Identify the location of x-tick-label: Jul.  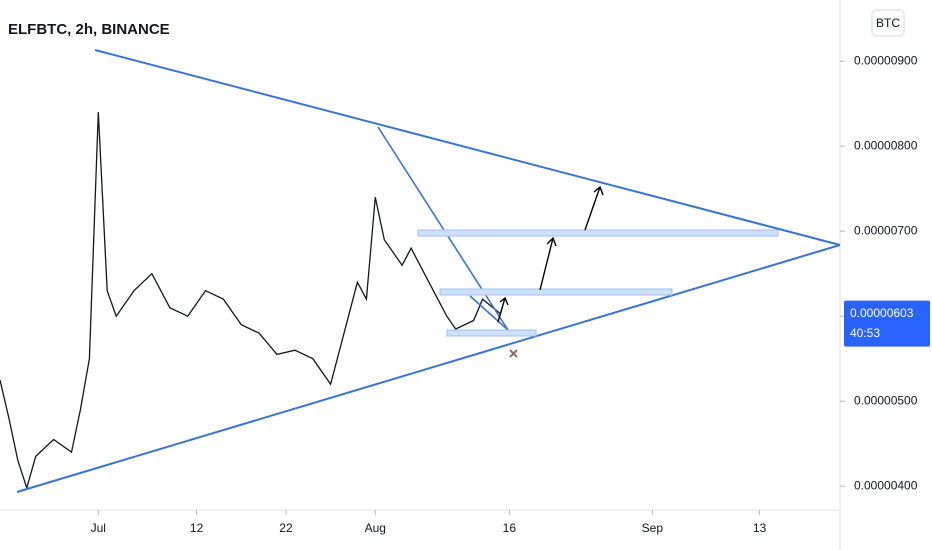
(98, 528).